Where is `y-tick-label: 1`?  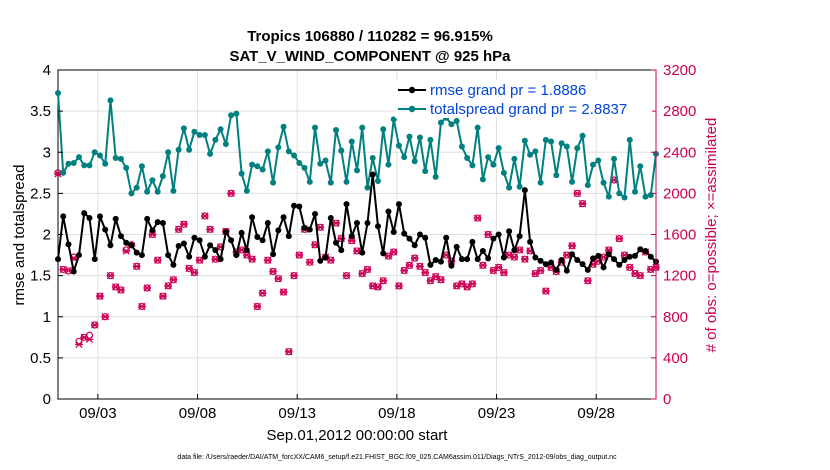
y-tick-label: 1 is located at coordinates (47, 317).